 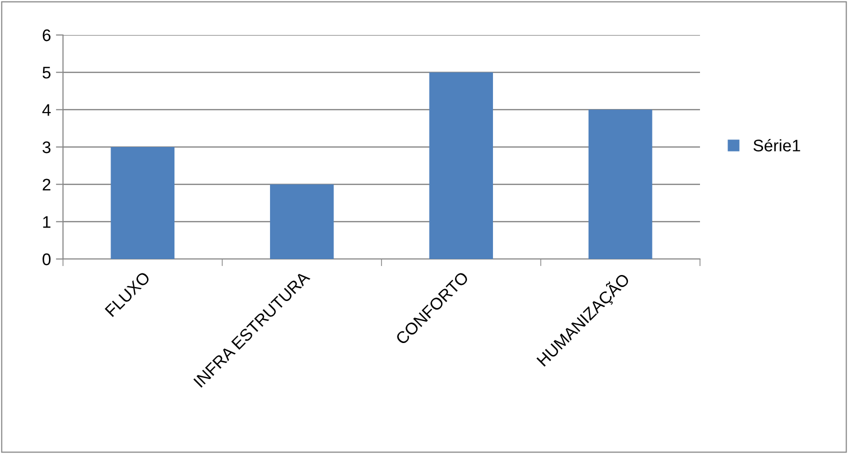 What do you see at coordinates (46, 259) in the screenshot?
I see `y-tick-label: 0` at bounding box center [46, 259].